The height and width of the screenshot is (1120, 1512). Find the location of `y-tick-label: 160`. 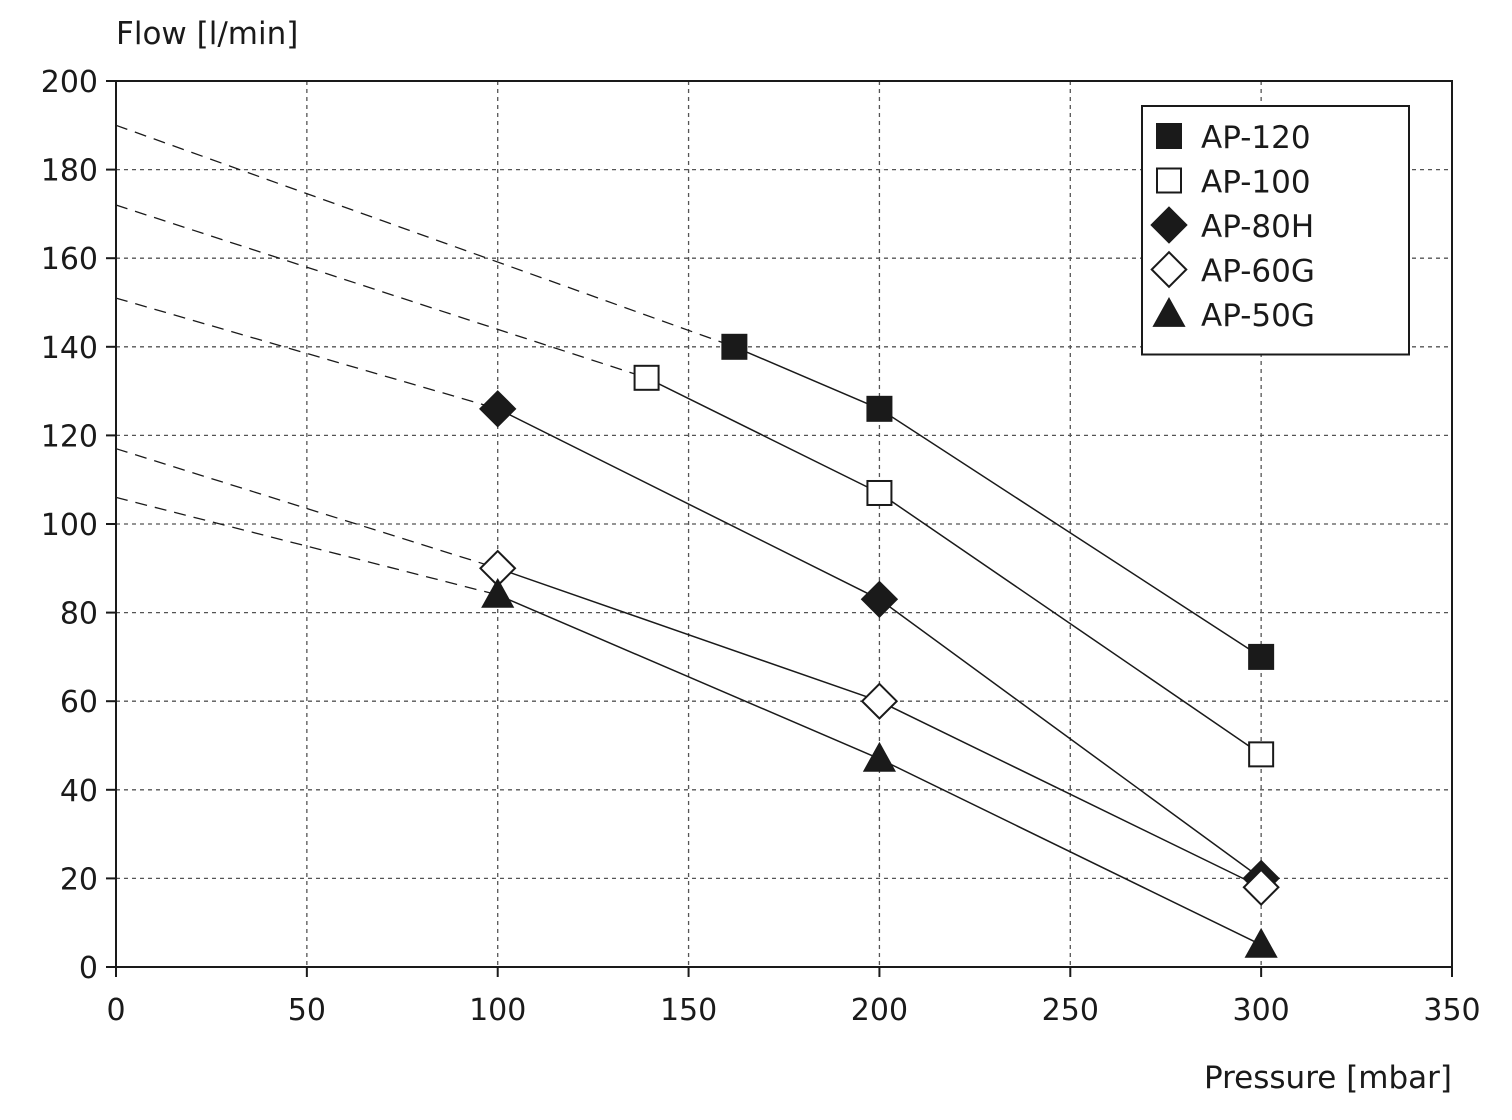

y-tick-label: 160 is located at coordinates (69, 259).